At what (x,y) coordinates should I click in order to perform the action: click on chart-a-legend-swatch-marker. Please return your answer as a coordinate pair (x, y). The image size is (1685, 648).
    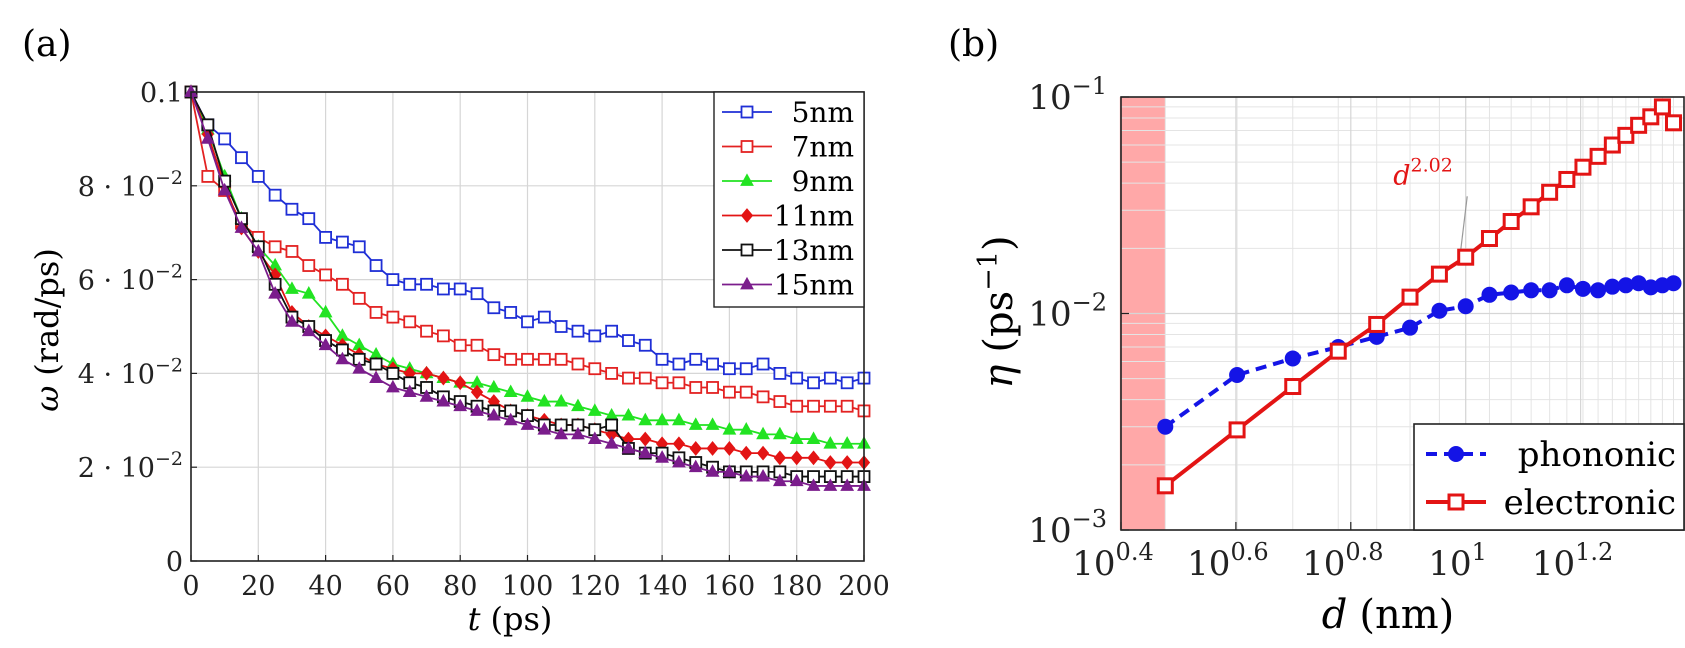
    Looking at the image, I should click on (747, 283).